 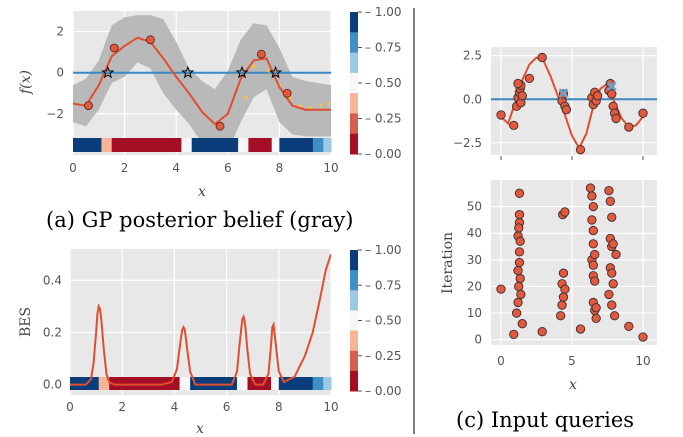 What do you see at coordinates (474, 313) in the screenshot?
I see `ytick-label: 10` at bounding box center [474, 313].